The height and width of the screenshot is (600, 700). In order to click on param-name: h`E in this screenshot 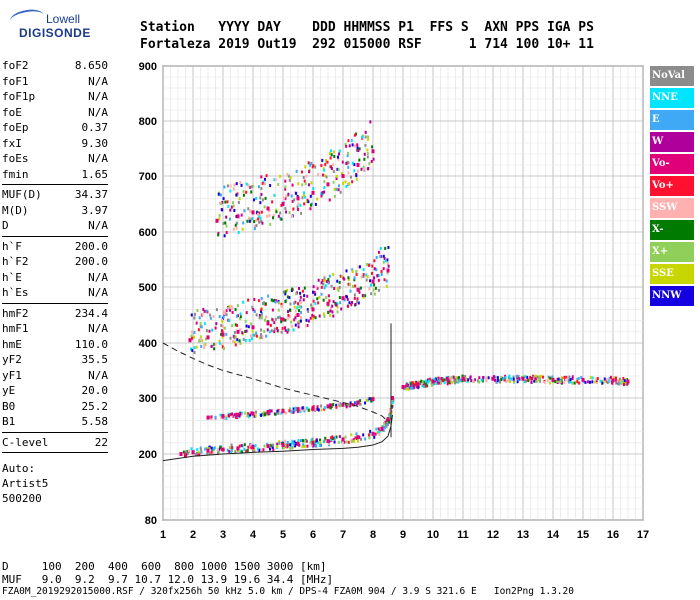, I will do `click(12, 277)`.